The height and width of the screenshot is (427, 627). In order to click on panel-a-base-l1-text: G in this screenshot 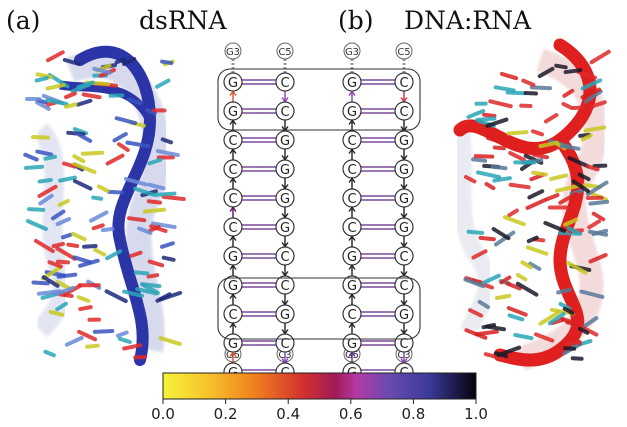, I will do `click(233, 112)`.